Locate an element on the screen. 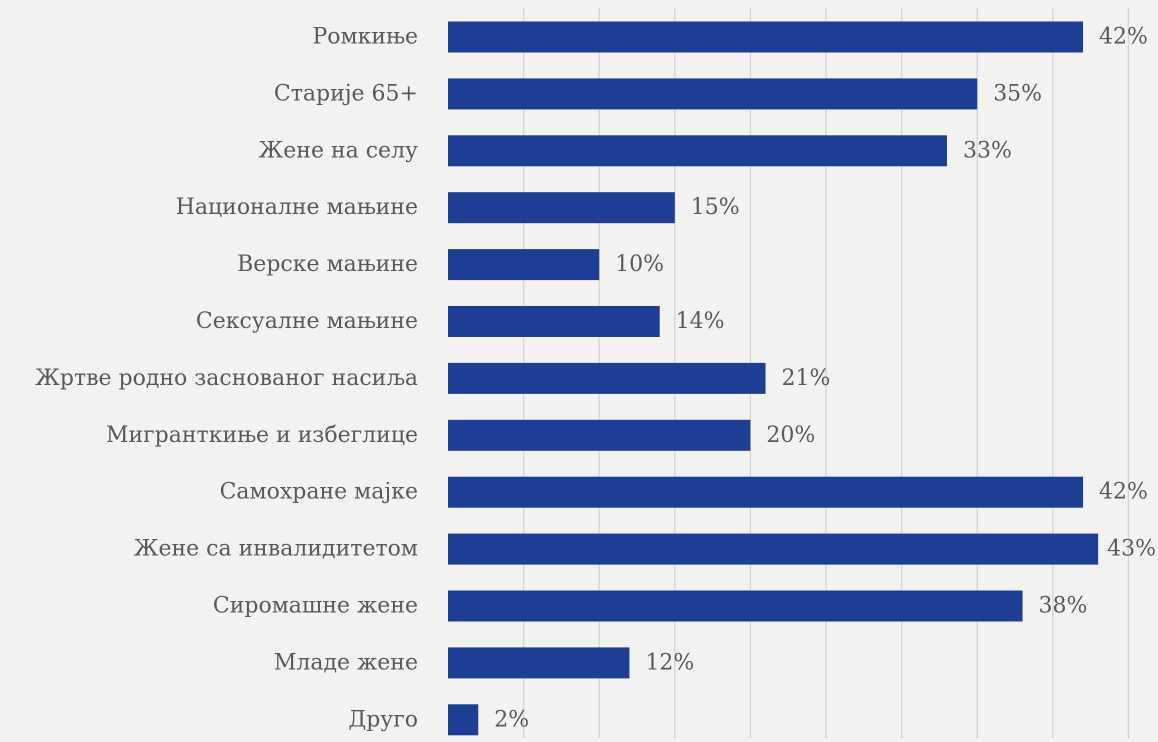 Image resolution: width=1158 pixels, height=742 pixels. category-label: Сексуалне мањине is located at coordinates (307, 321).